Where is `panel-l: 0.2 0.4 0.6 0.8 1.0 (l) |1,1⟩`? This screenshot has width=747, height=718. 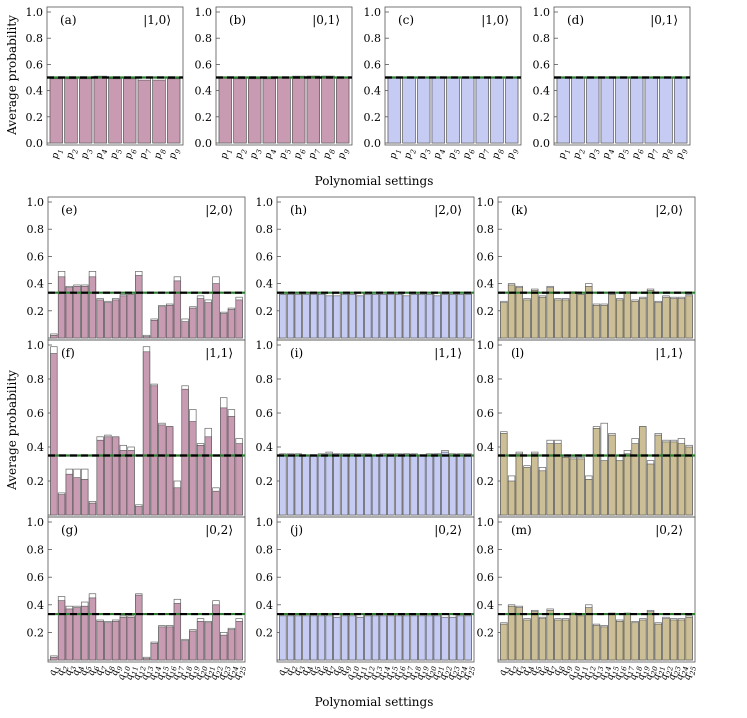 panel-l: 0.2 0.4 0.6 0.8 1.0 (l) |1,1⟩ is located at coordinates (586, 428).